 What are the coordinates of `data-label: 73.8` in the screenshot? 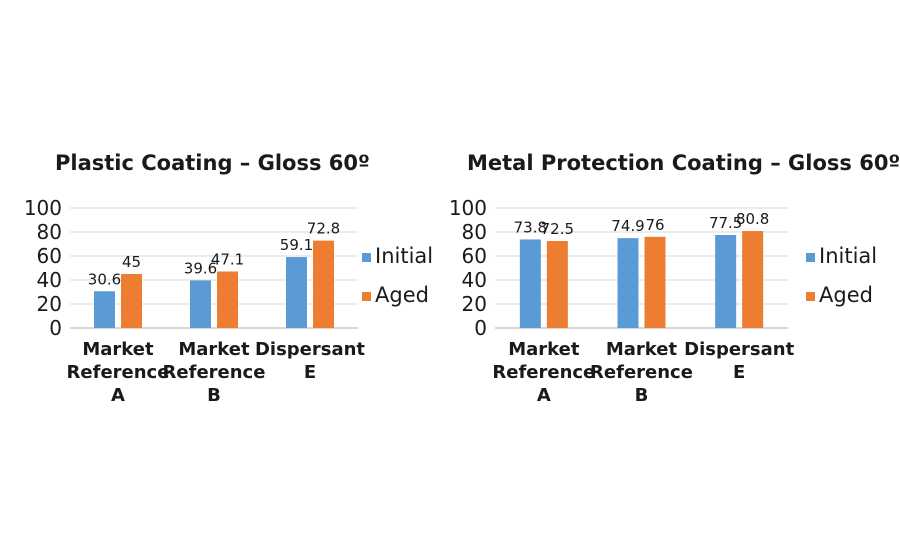 It's located at (530, 227).